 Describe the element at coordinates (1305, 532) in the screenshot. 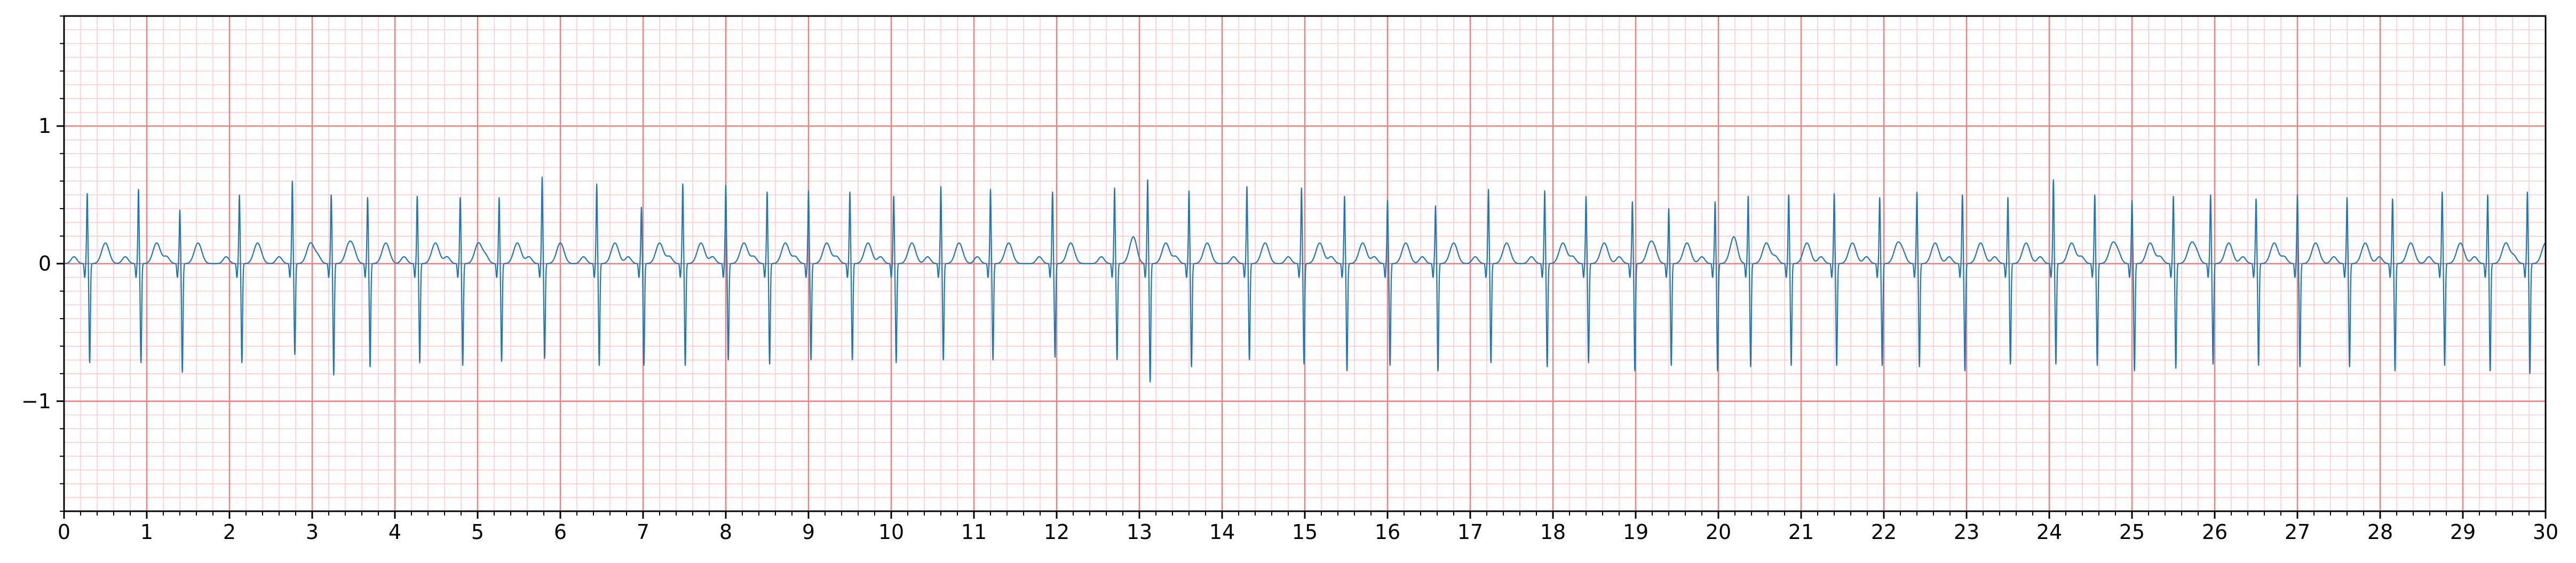

I see `x-tick-label: 15` at that location.